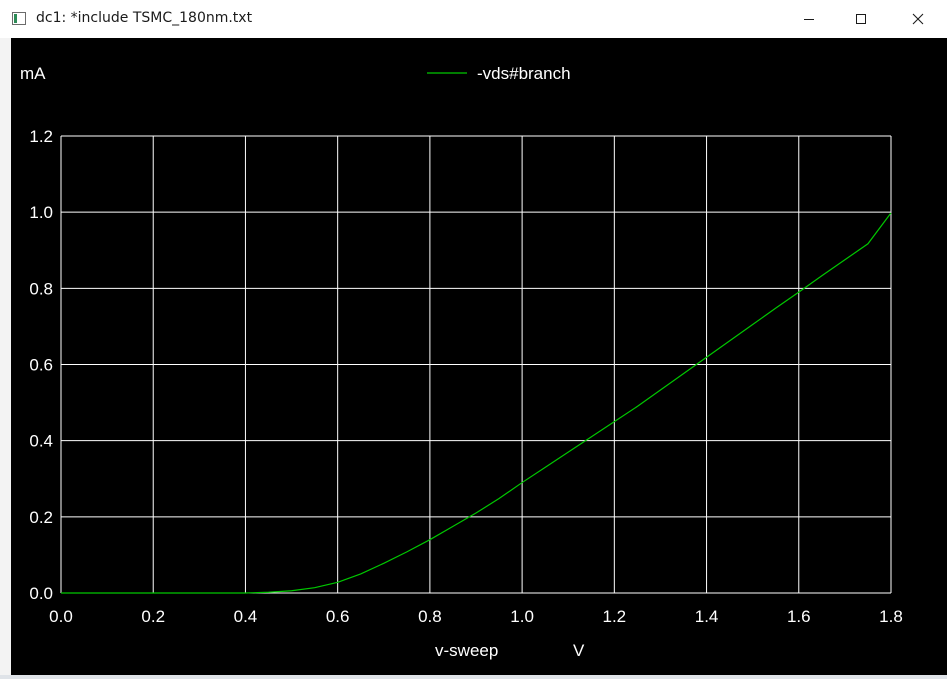  What do you see at coordinates (41, 365) in the screenshot?
I see `y-tick-label: 0.6` at bounding box center [41, 365].